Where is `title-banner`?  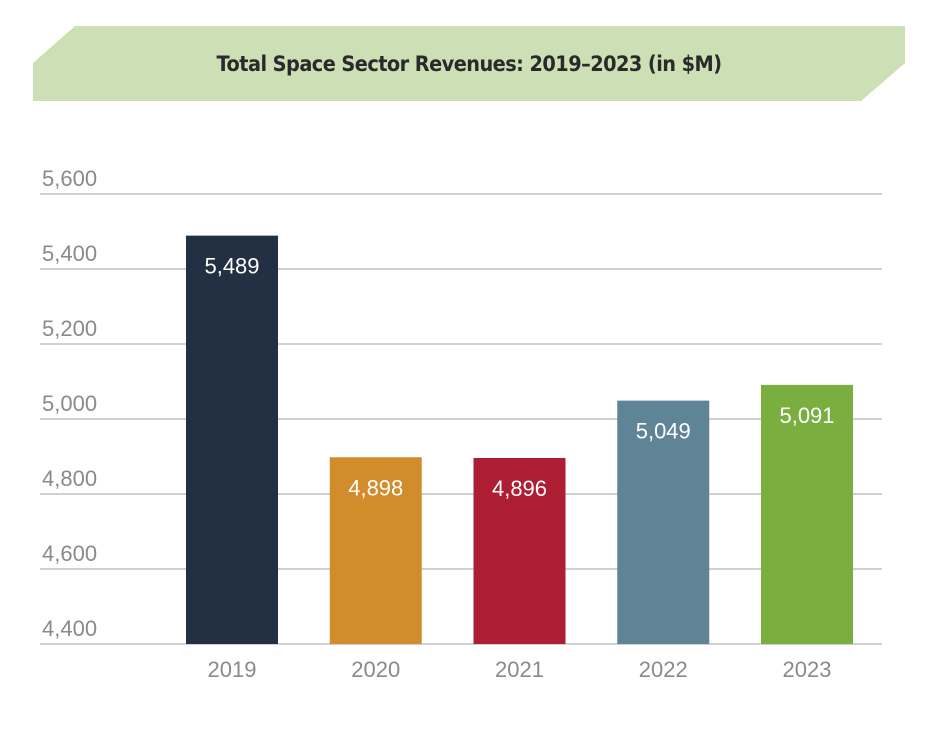 title-banner is located at coordinates (469, 63).